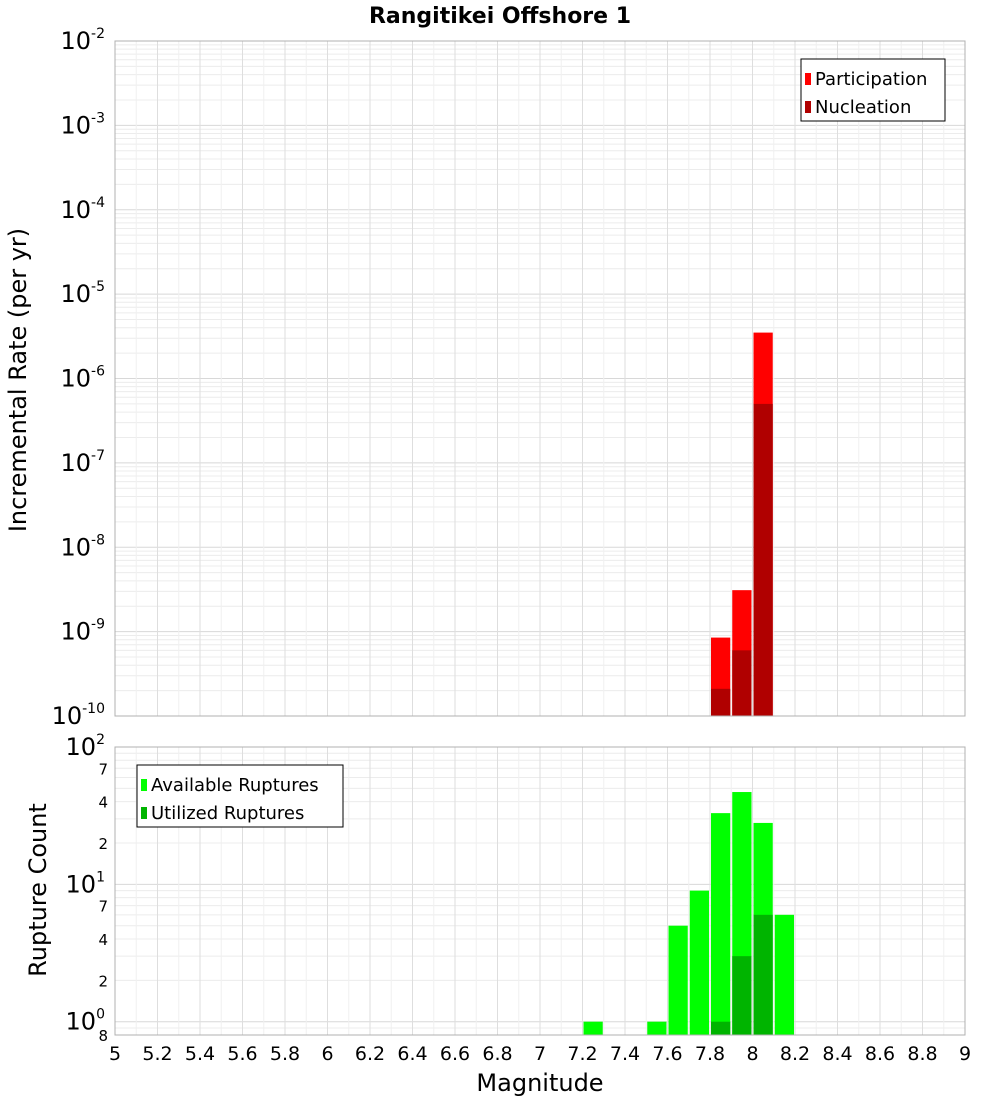 The height and width of the screenshot is (1100, 1000). Describe the element at coordinates (285, 1054) in the screenshot. I see `x-tick-label: 5.8` at that location.